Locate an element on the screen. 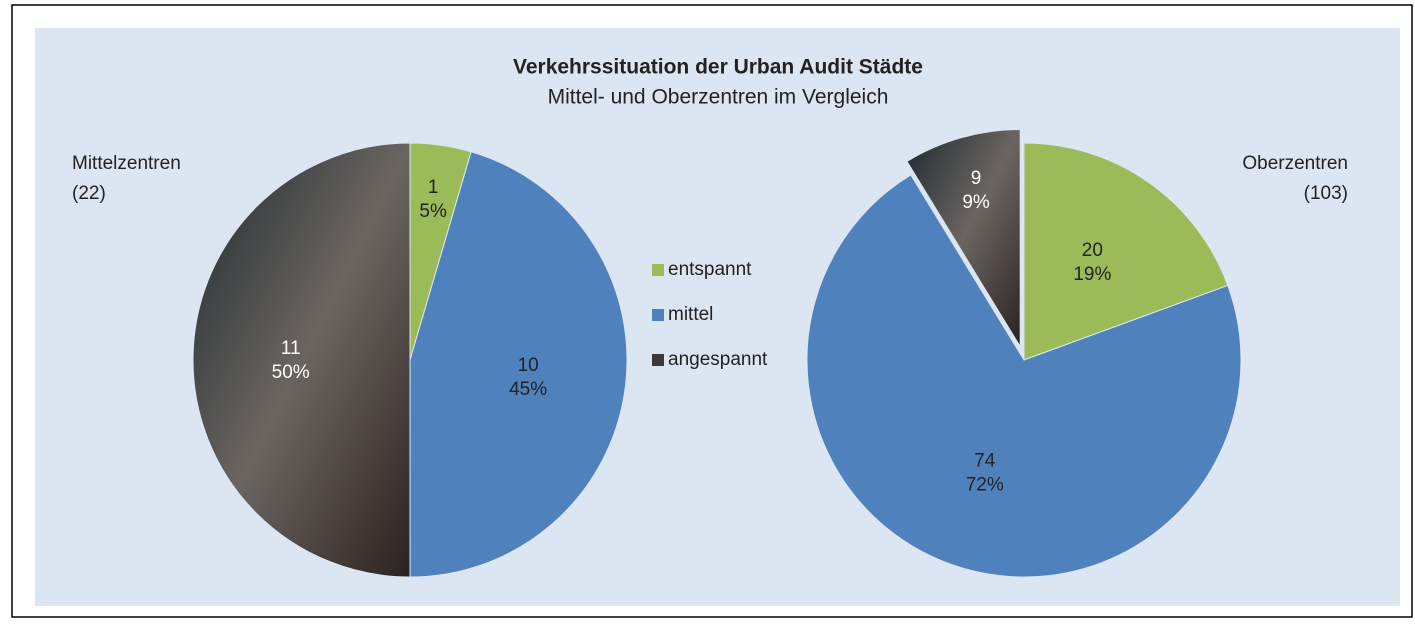 The image size is (1415, 627). data-label: 50% is located at coordinates (291, 372).